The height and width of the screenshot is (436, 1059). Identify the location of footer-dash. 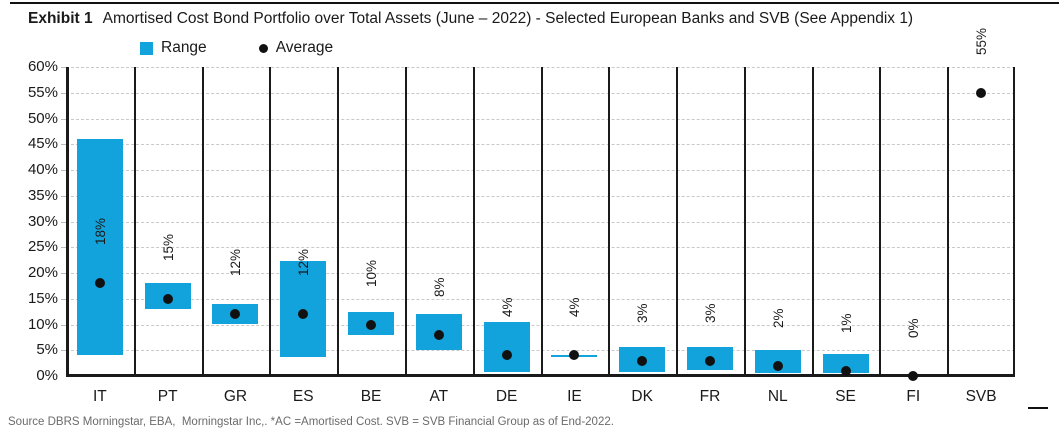
(1038, 408).